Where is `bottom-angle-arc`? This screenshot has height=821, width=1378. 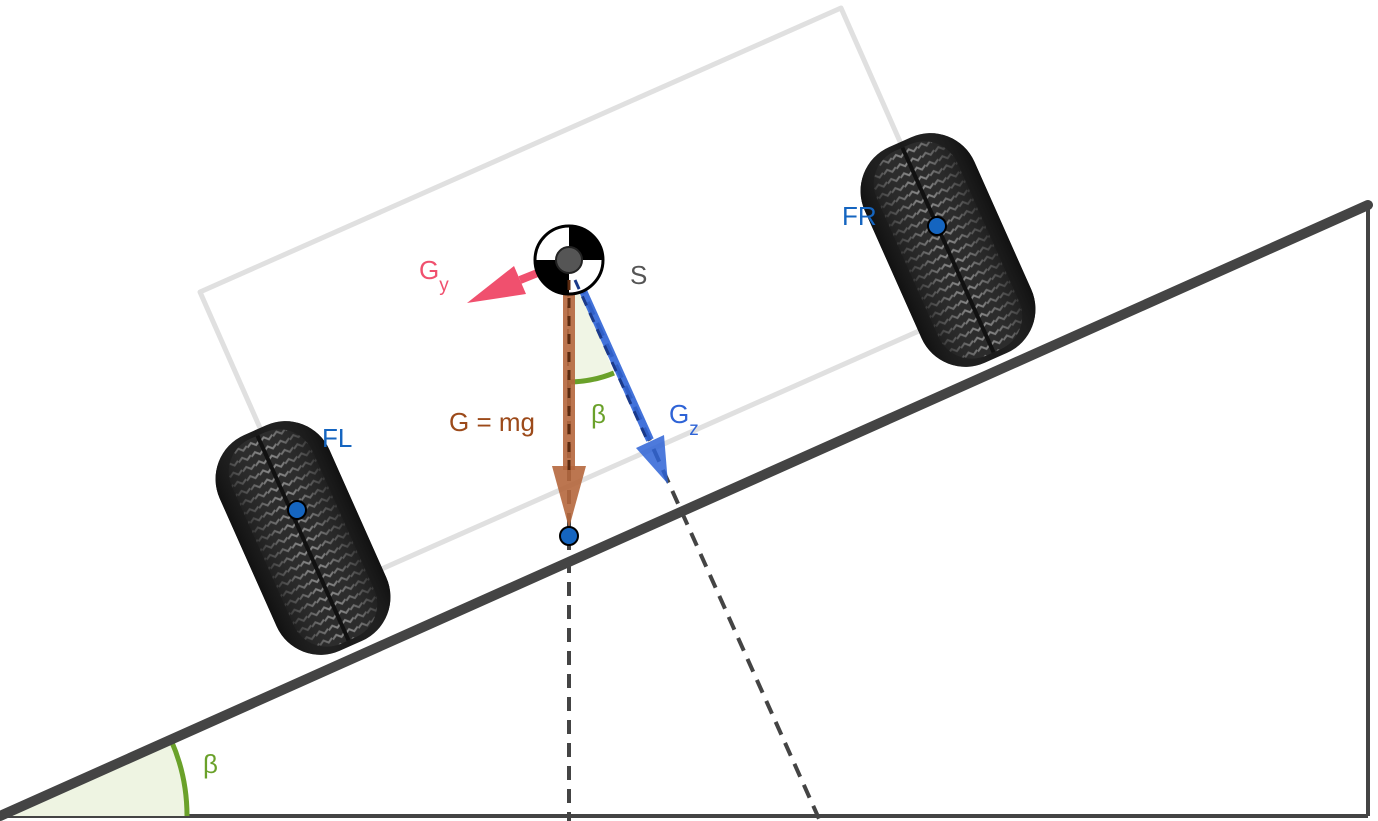
bottom-angle-arc is located at coordinates (179, 777).